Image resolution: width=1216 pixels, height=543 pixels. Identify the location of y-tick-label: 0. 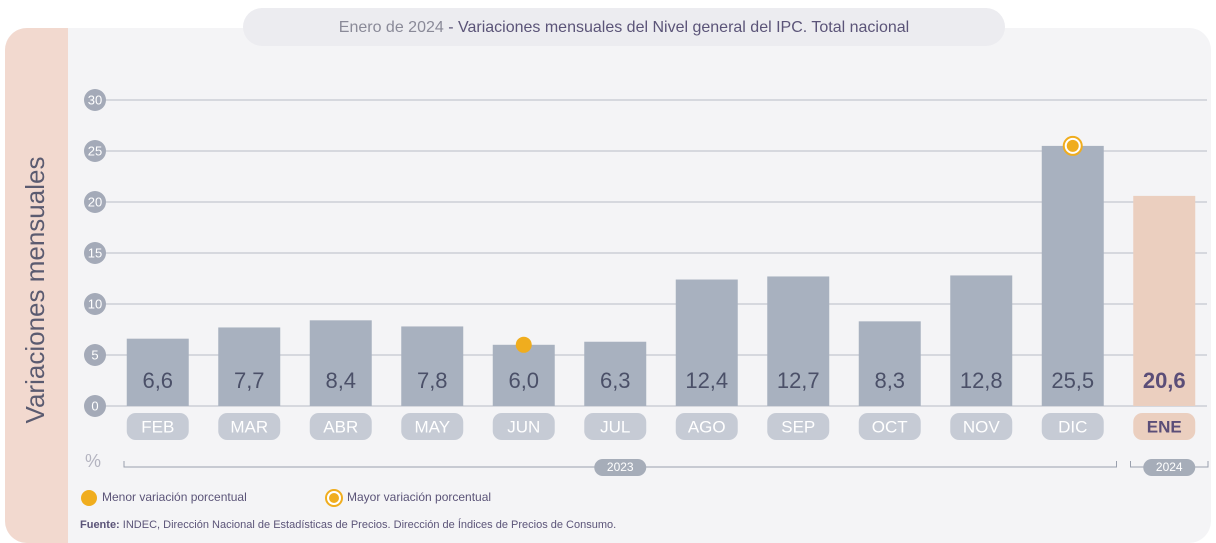
(94, 405).